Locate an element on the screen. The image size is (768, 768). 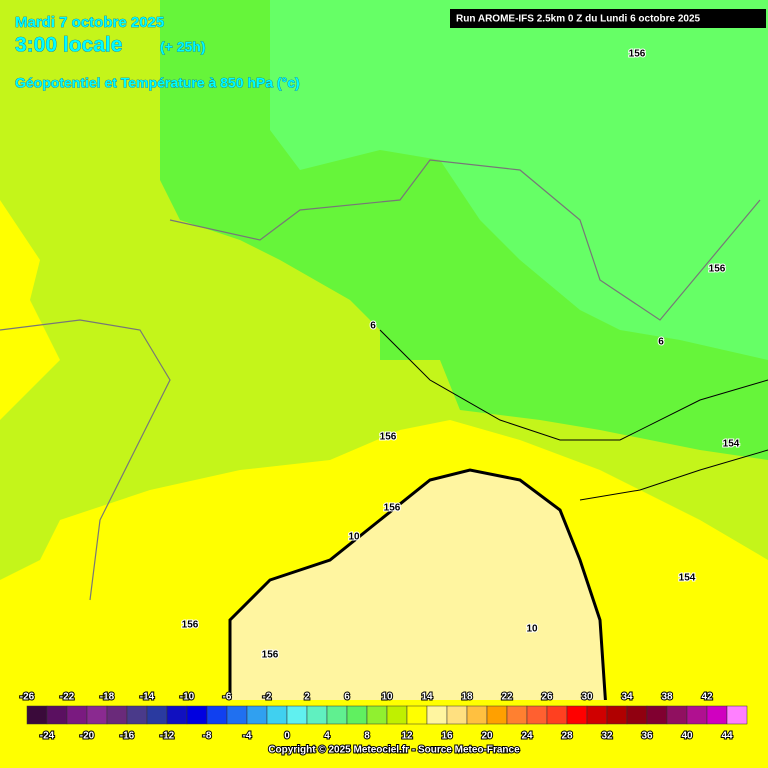
colorbar-label: 34 is located at coordinates (627, 697).